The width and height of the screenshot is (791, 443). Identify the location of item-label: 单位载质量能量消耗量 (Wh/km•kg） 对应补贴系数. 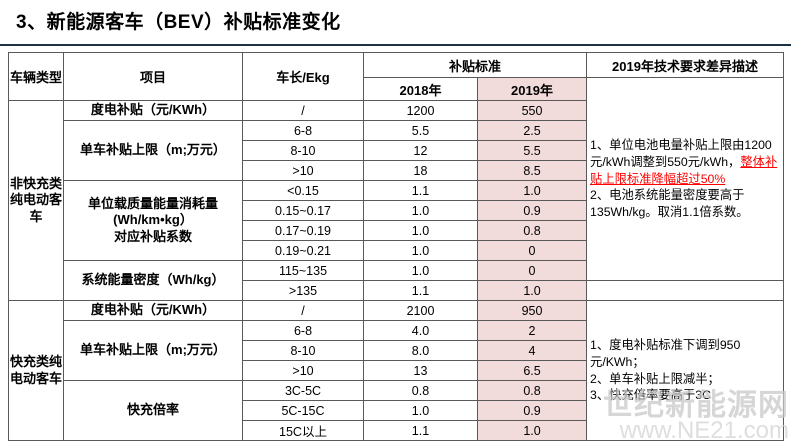
(153, 220).